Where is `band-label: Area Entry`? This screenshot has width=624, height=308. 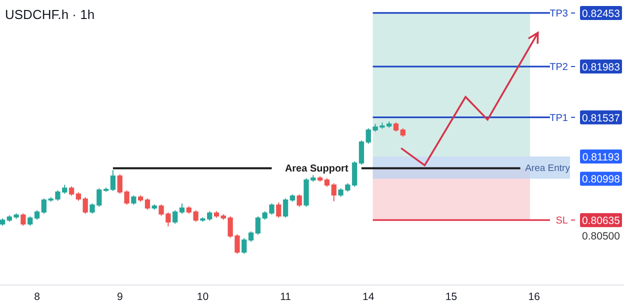
band-label: Area Entry is located at coordinates (547, 168).